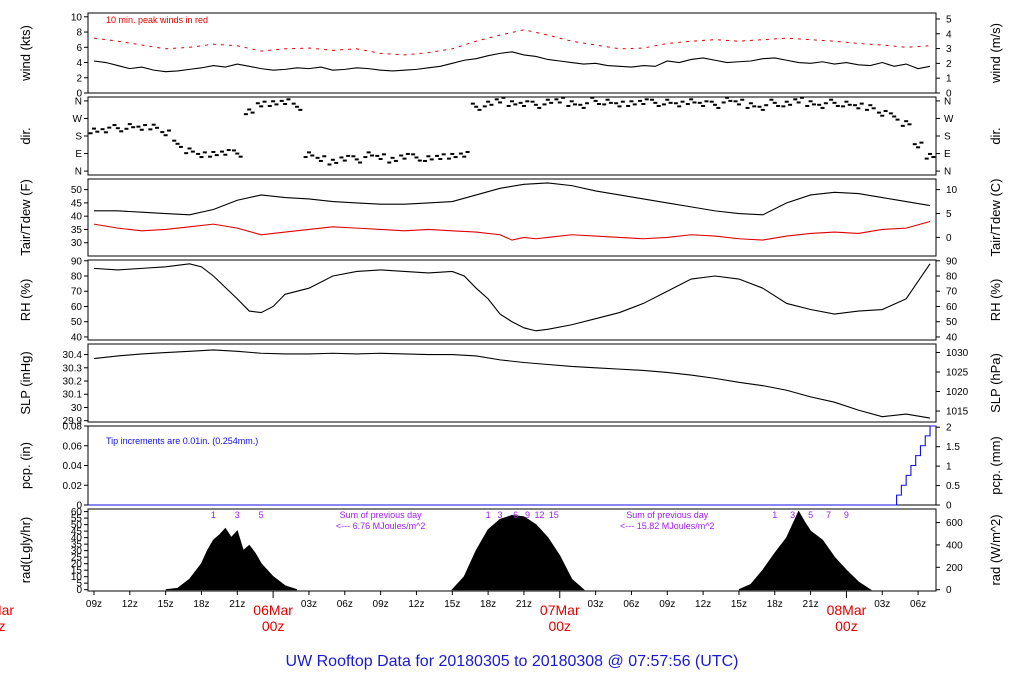  Describe the element at coordinates (77, 408) in the screenshot. I see `ytick-label-slp: 30` at that location.